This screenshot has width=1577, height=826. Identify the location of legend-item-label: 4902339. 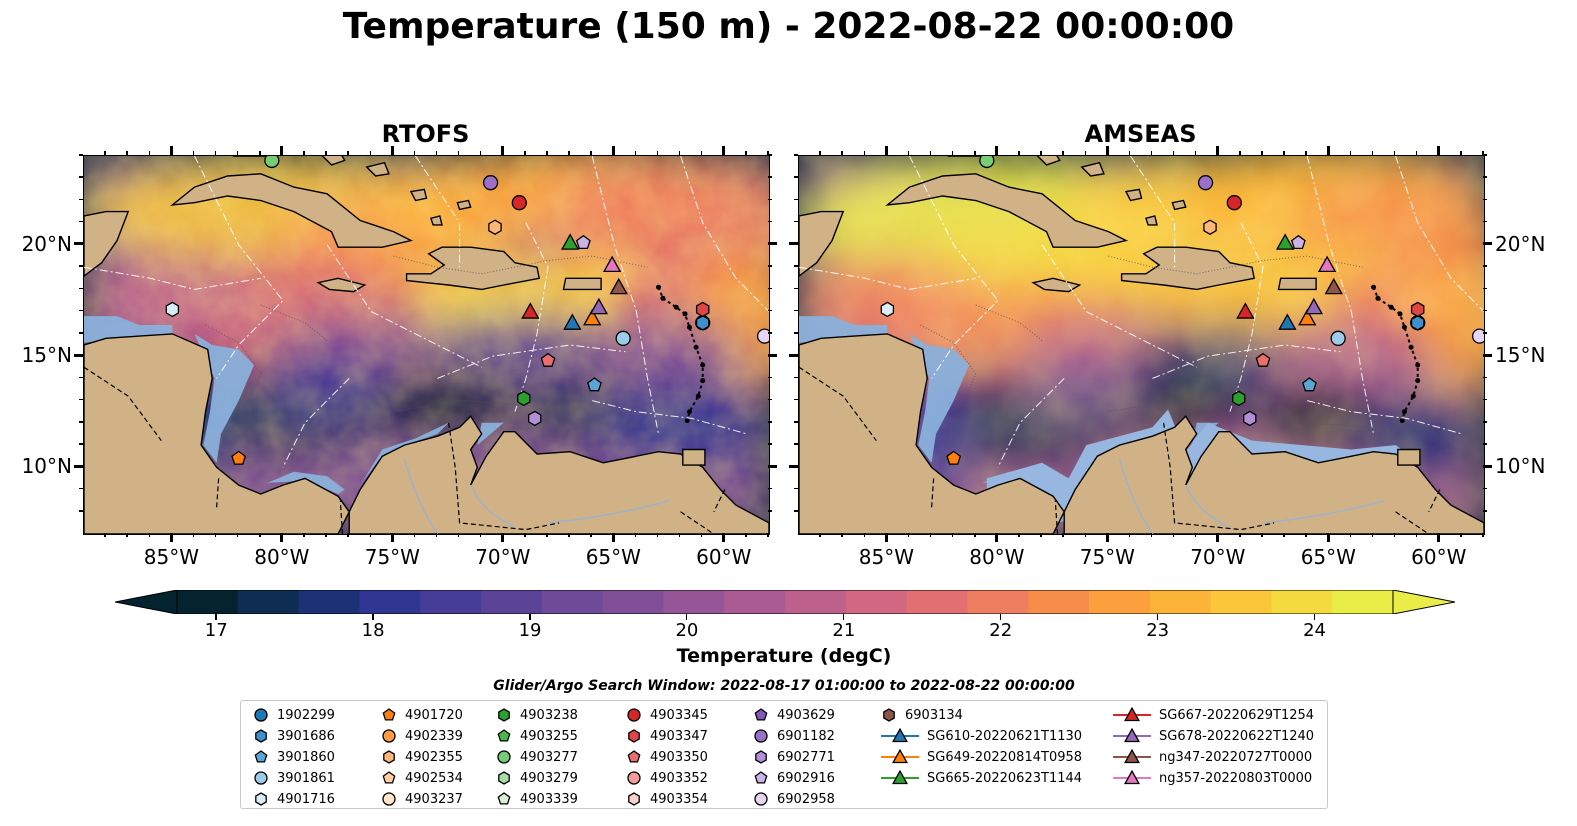
(434, 736).